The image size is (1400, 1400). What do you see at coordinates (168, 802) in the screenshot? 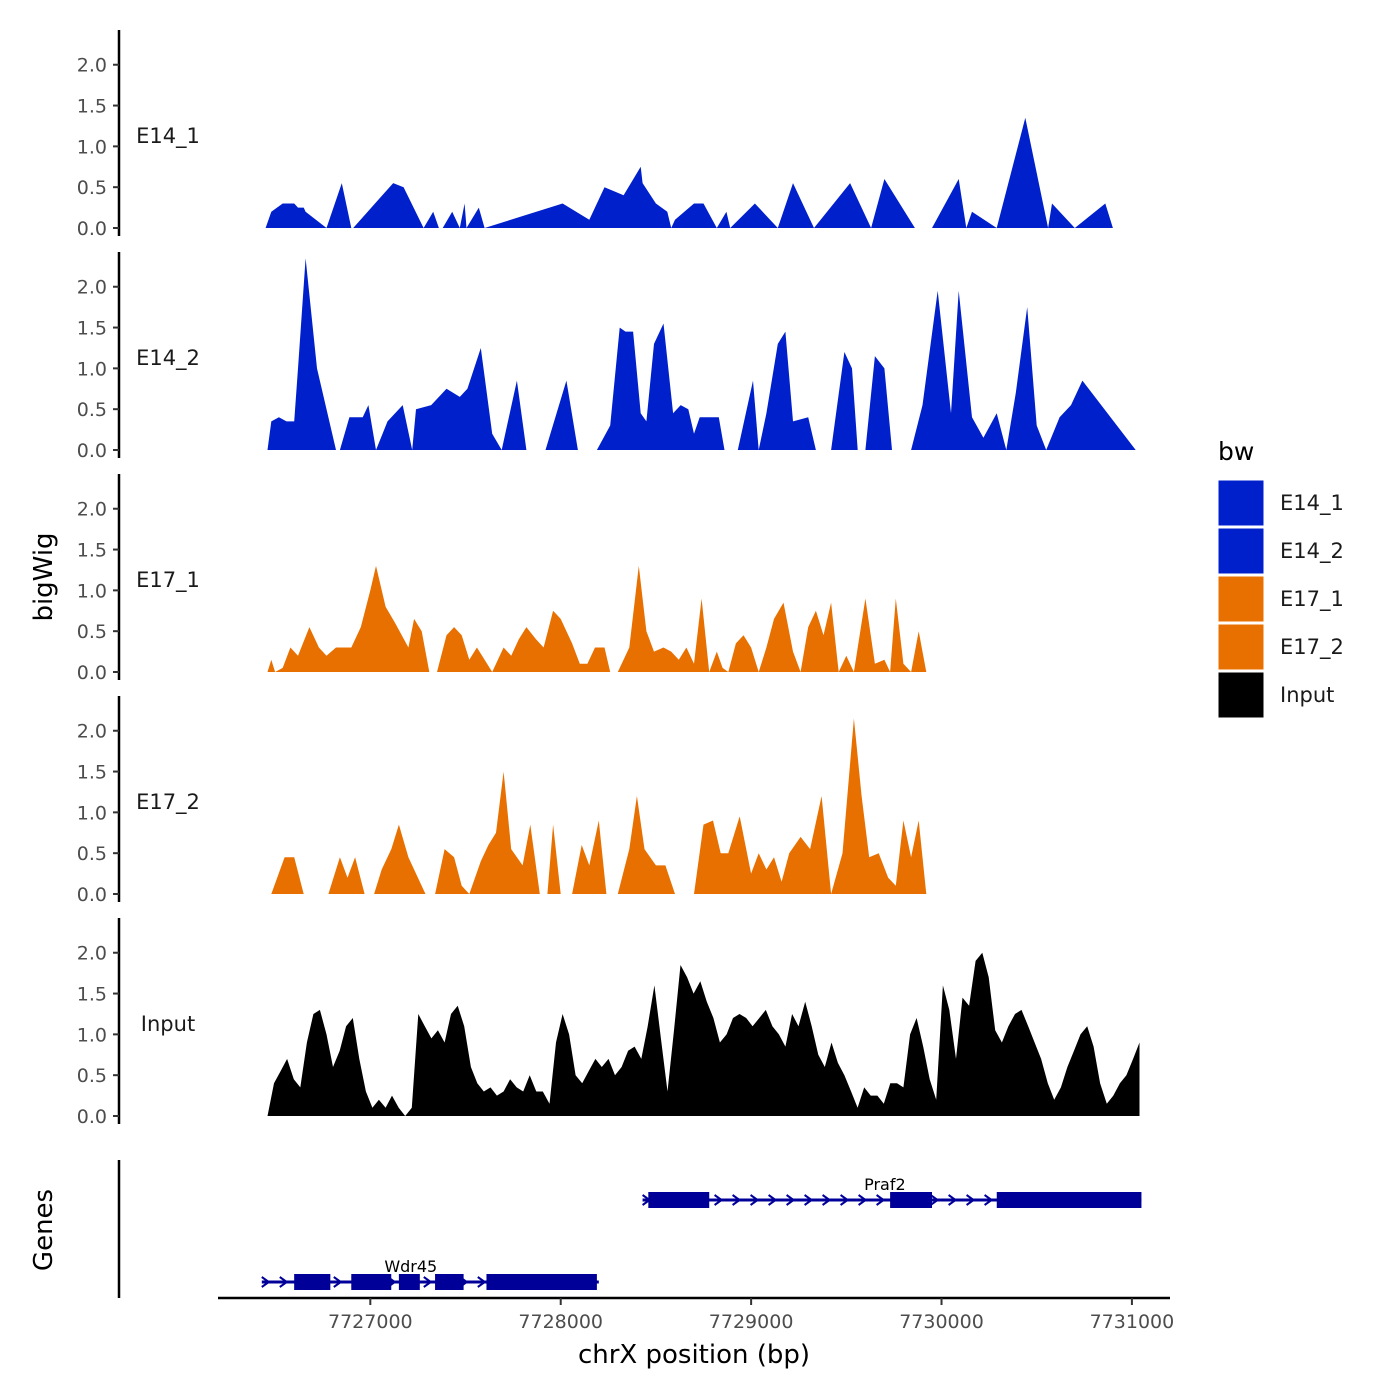
I see `track-label-e17_2: E17_2` at bounding box center [168, 802].